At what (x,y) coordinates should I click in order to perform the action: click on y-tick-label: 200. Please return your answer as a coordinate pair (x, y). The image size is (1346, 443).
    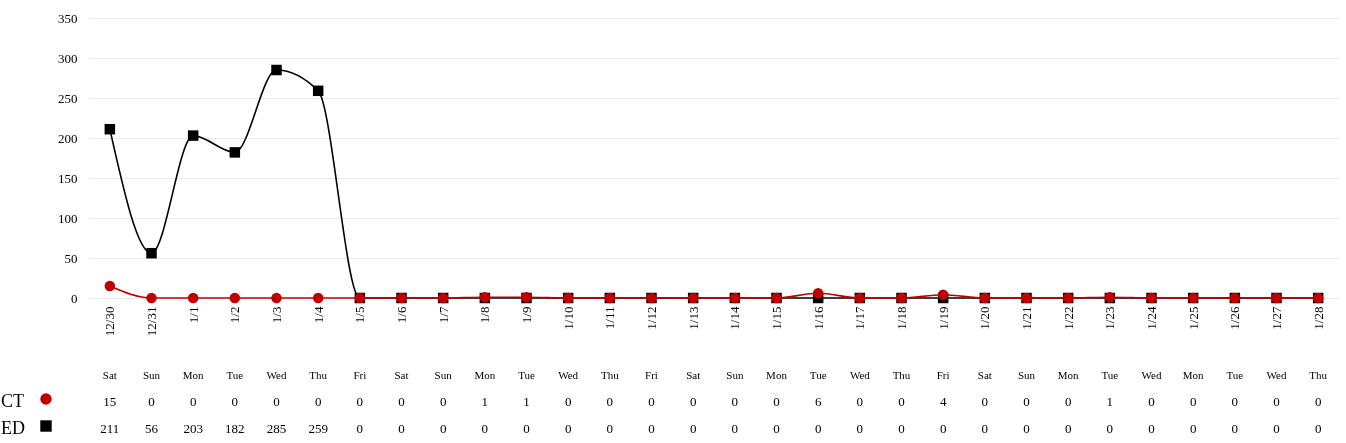
    Looking at the image, I should click on (68, 138).